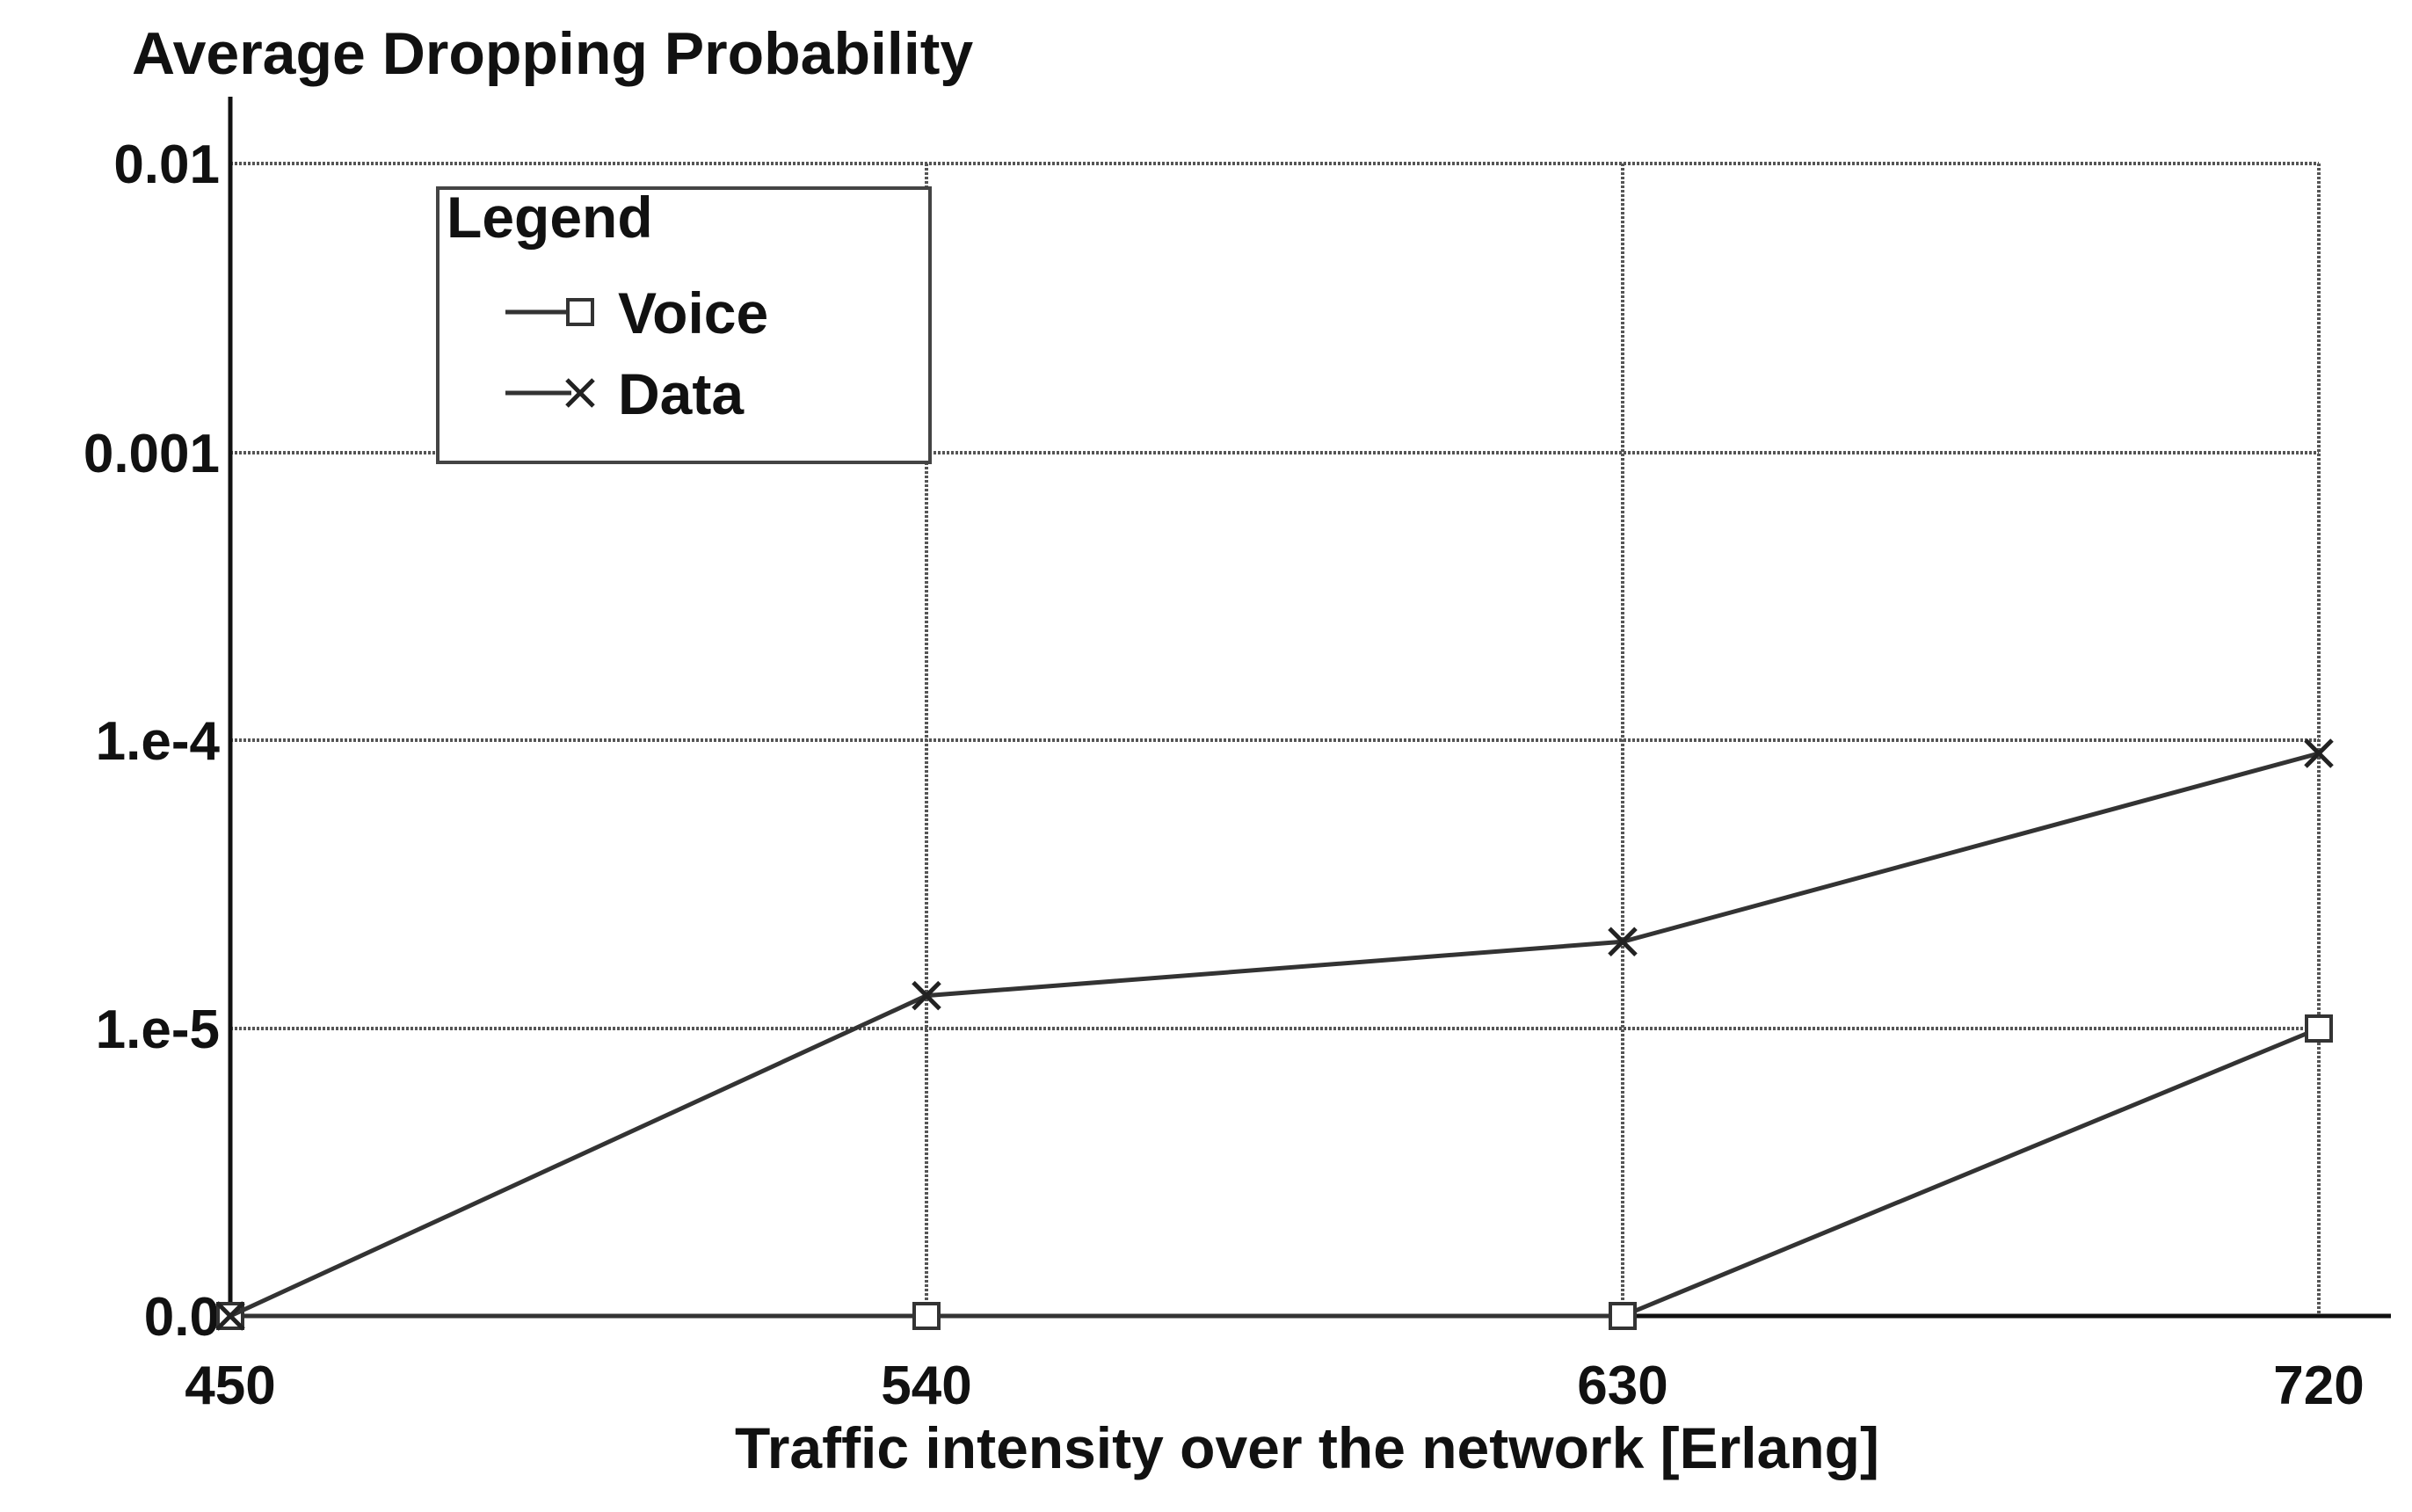  I want to click on legend-box, so click(684, 325).